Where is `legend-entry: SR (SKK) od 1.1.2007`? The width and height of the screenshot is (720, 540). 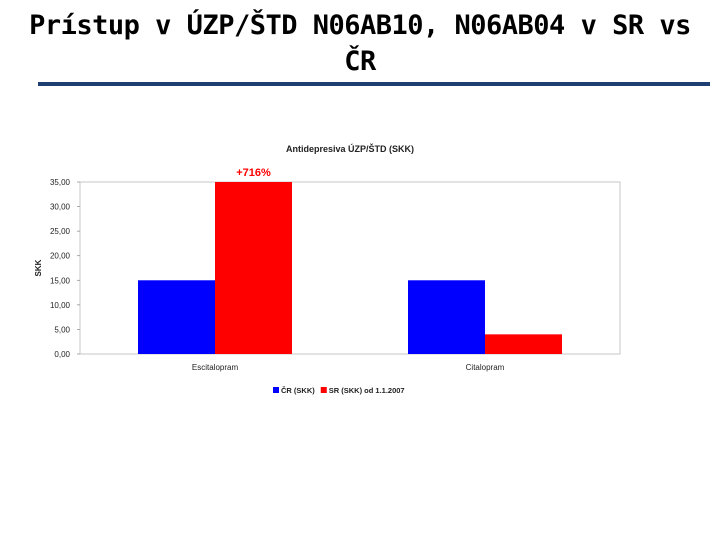
legend-entry: SR (SKK) od 1.1.2007 is located at coordinates (367, 390).